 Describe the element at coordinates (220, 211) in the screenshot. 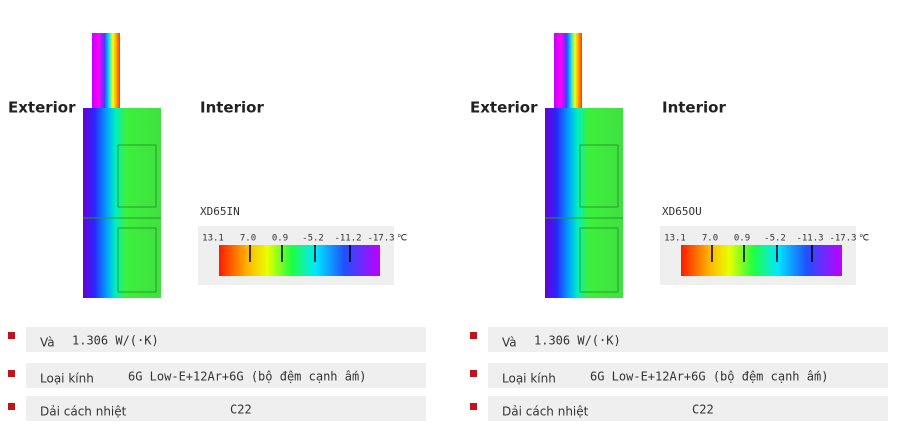

I see `model-name: XD65IN` at that location.